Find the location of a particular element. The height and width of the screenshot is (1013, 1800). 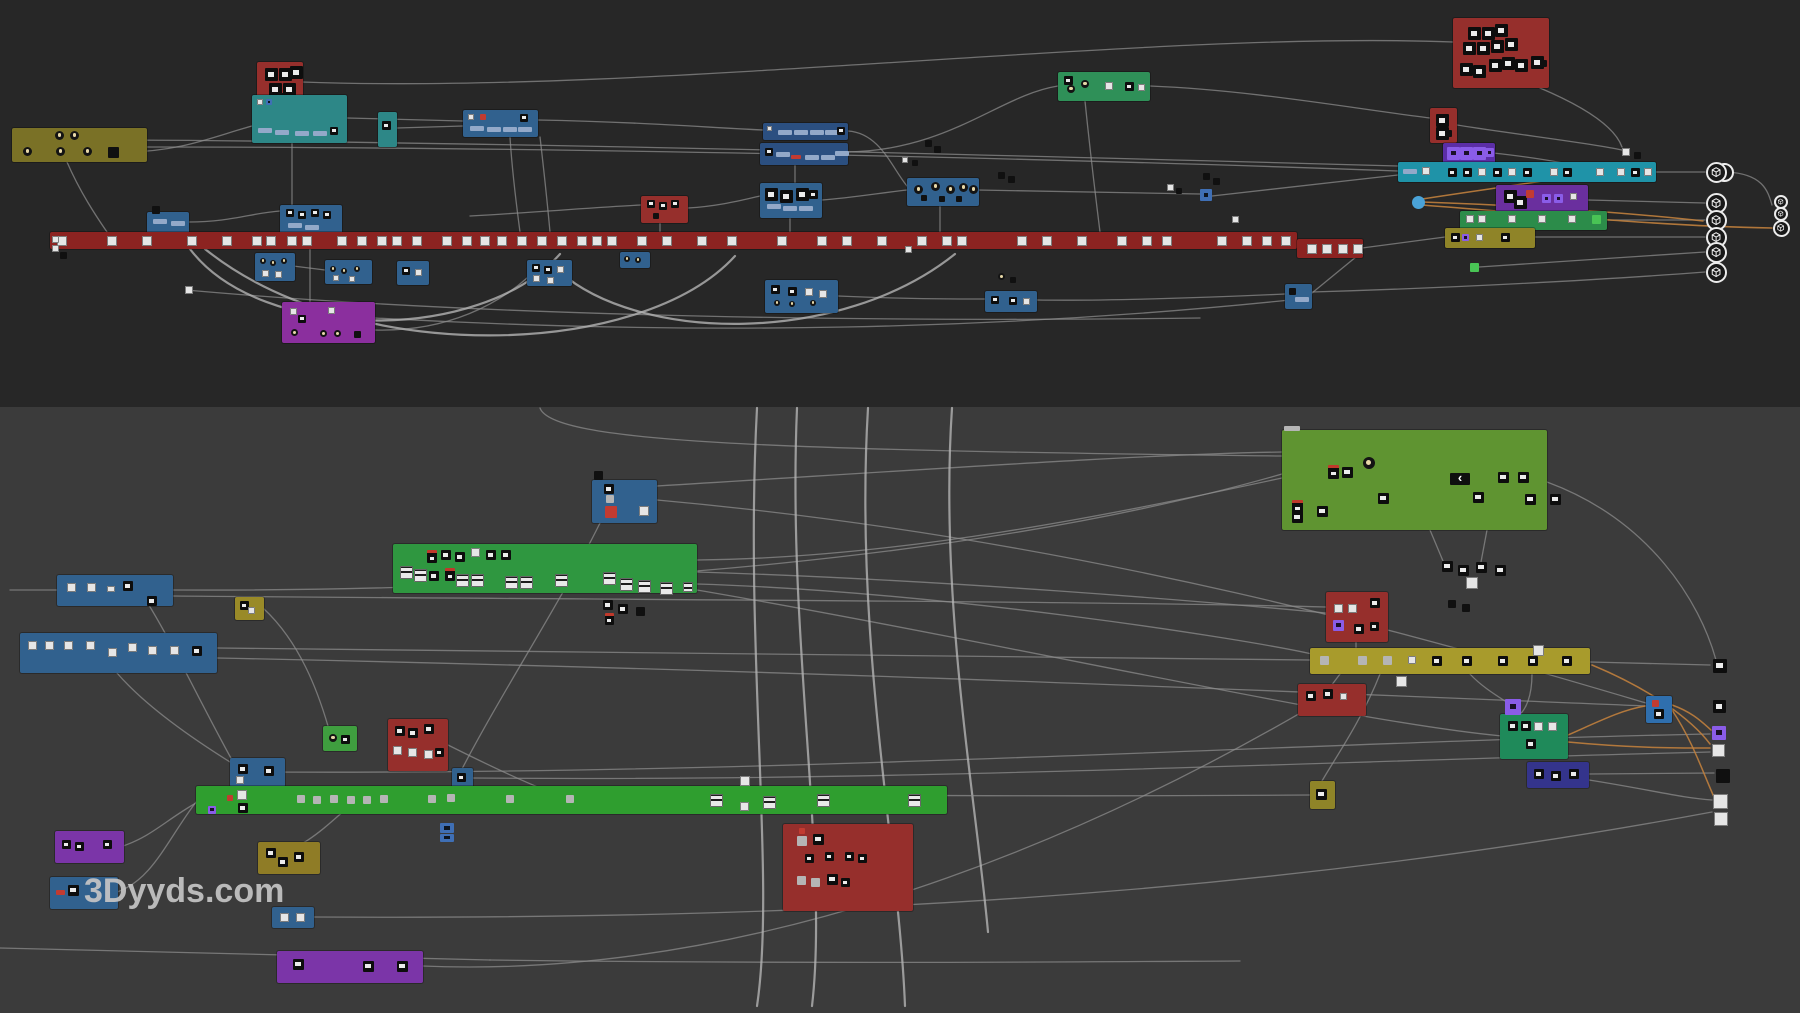

output-node is located at coordinates (1716, 252).